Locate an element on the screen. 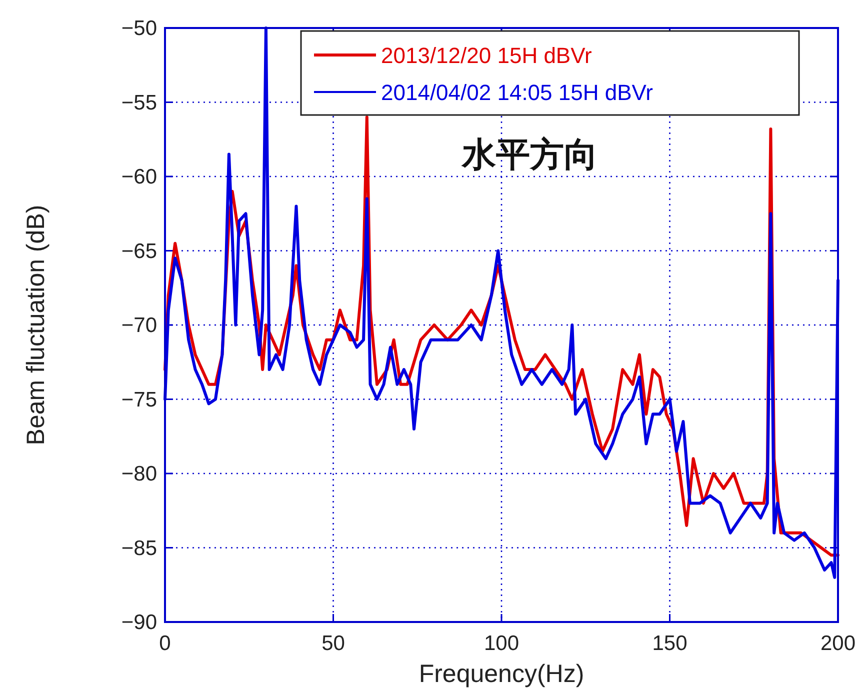 This screenshot has width=867, height=693. y-tick-label: −60 is located at coordinates (139, 177).